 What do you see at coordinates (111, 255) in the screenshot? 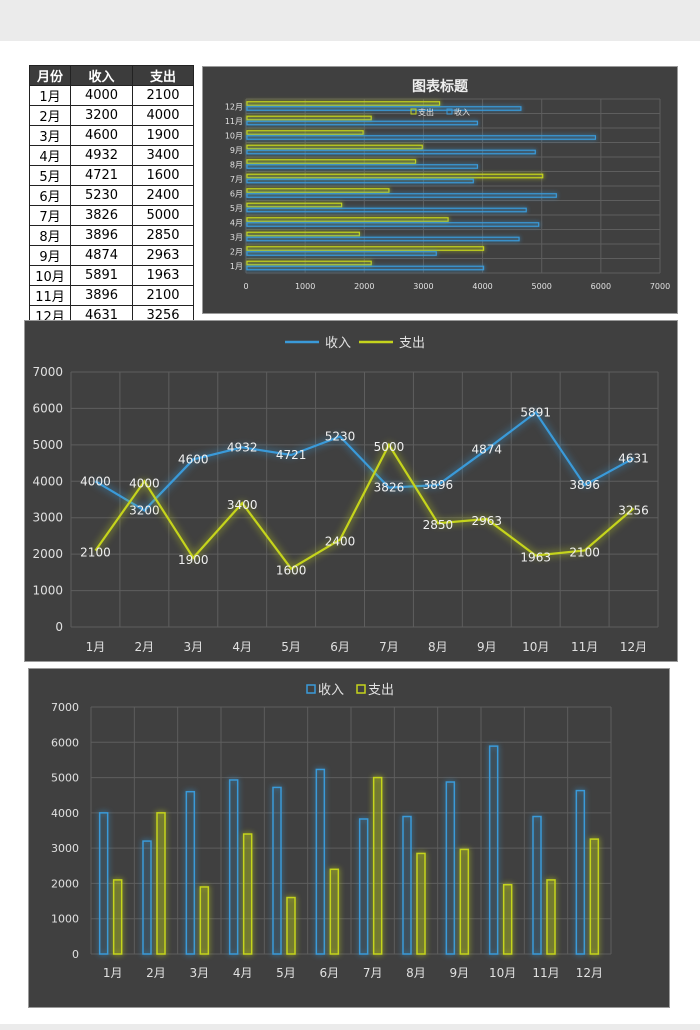
I see `table-row: 9月 4874 2963` at bounding box center [111, 255].